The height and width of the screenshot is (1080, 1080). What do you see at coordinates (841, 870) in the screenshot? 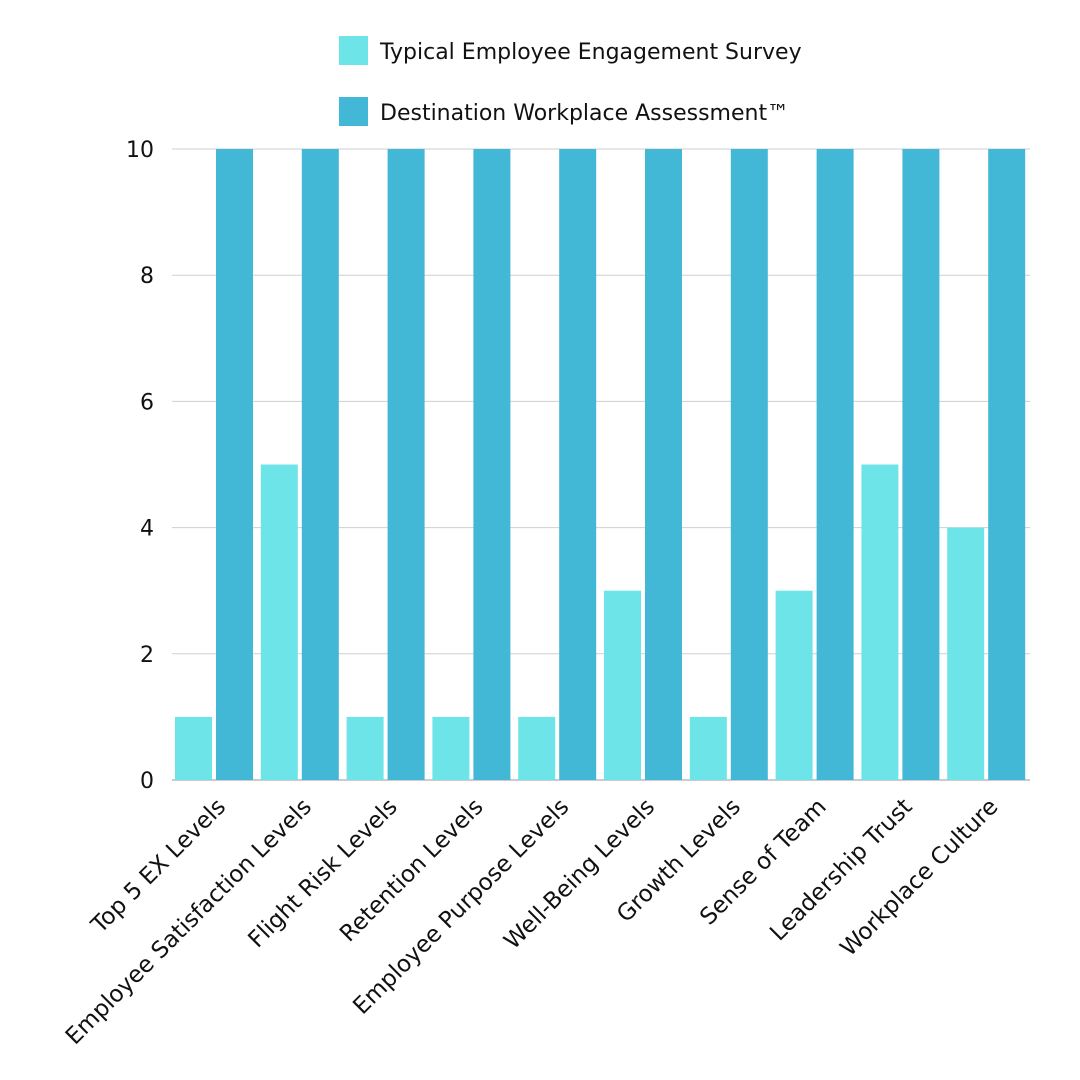
I see `x-tick-label: Leadership Trust` at bounding box center [841, 870].